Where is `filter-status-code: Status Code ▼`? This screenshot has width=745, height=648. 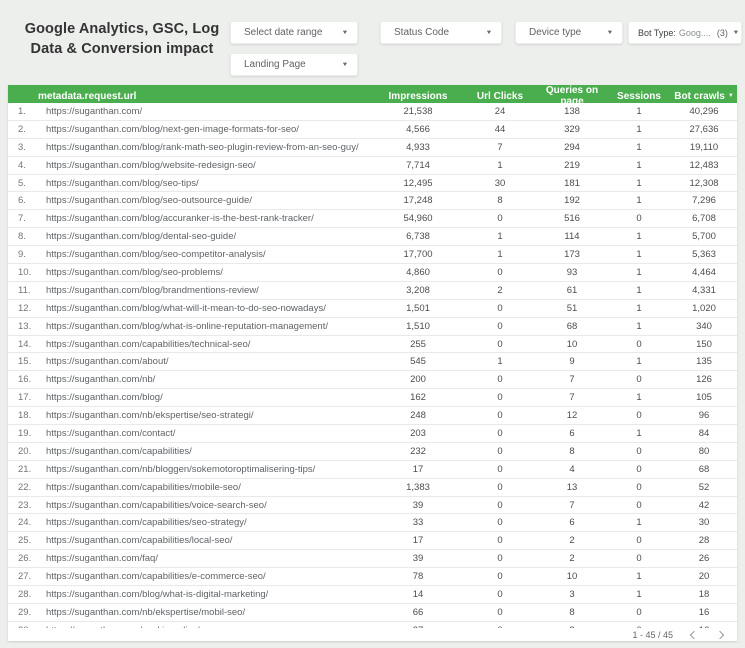 filter-status-code: Status Code ▼ is located at coordinates (441, 32).